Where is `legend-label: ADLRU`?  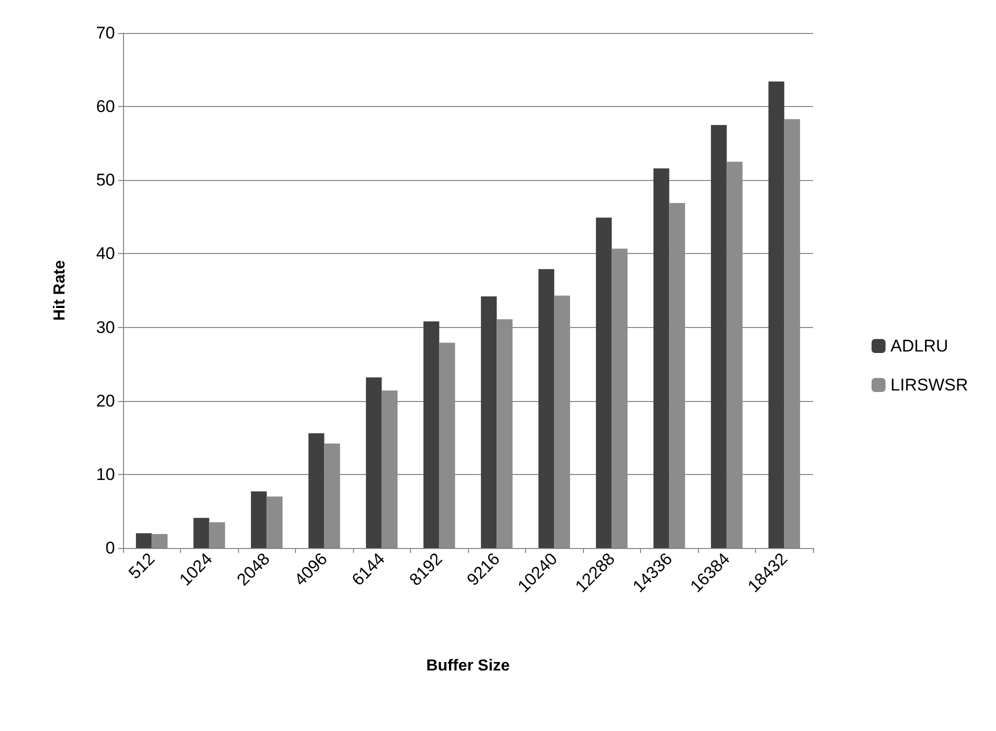
legend-label: ADLRU is located at coordinates (919, 346).